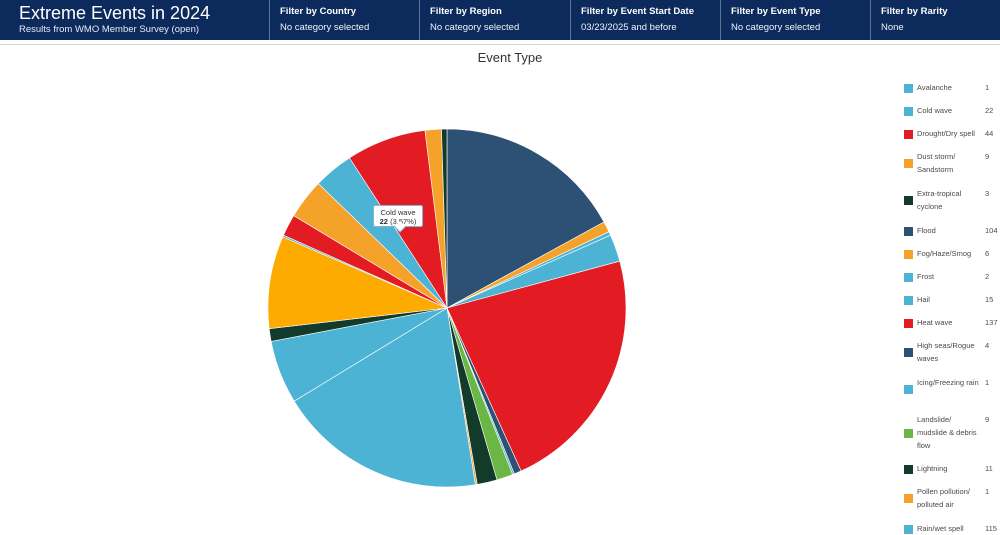  I want to click on filter-country: Filter by Country No category selected, so click(344, 20).